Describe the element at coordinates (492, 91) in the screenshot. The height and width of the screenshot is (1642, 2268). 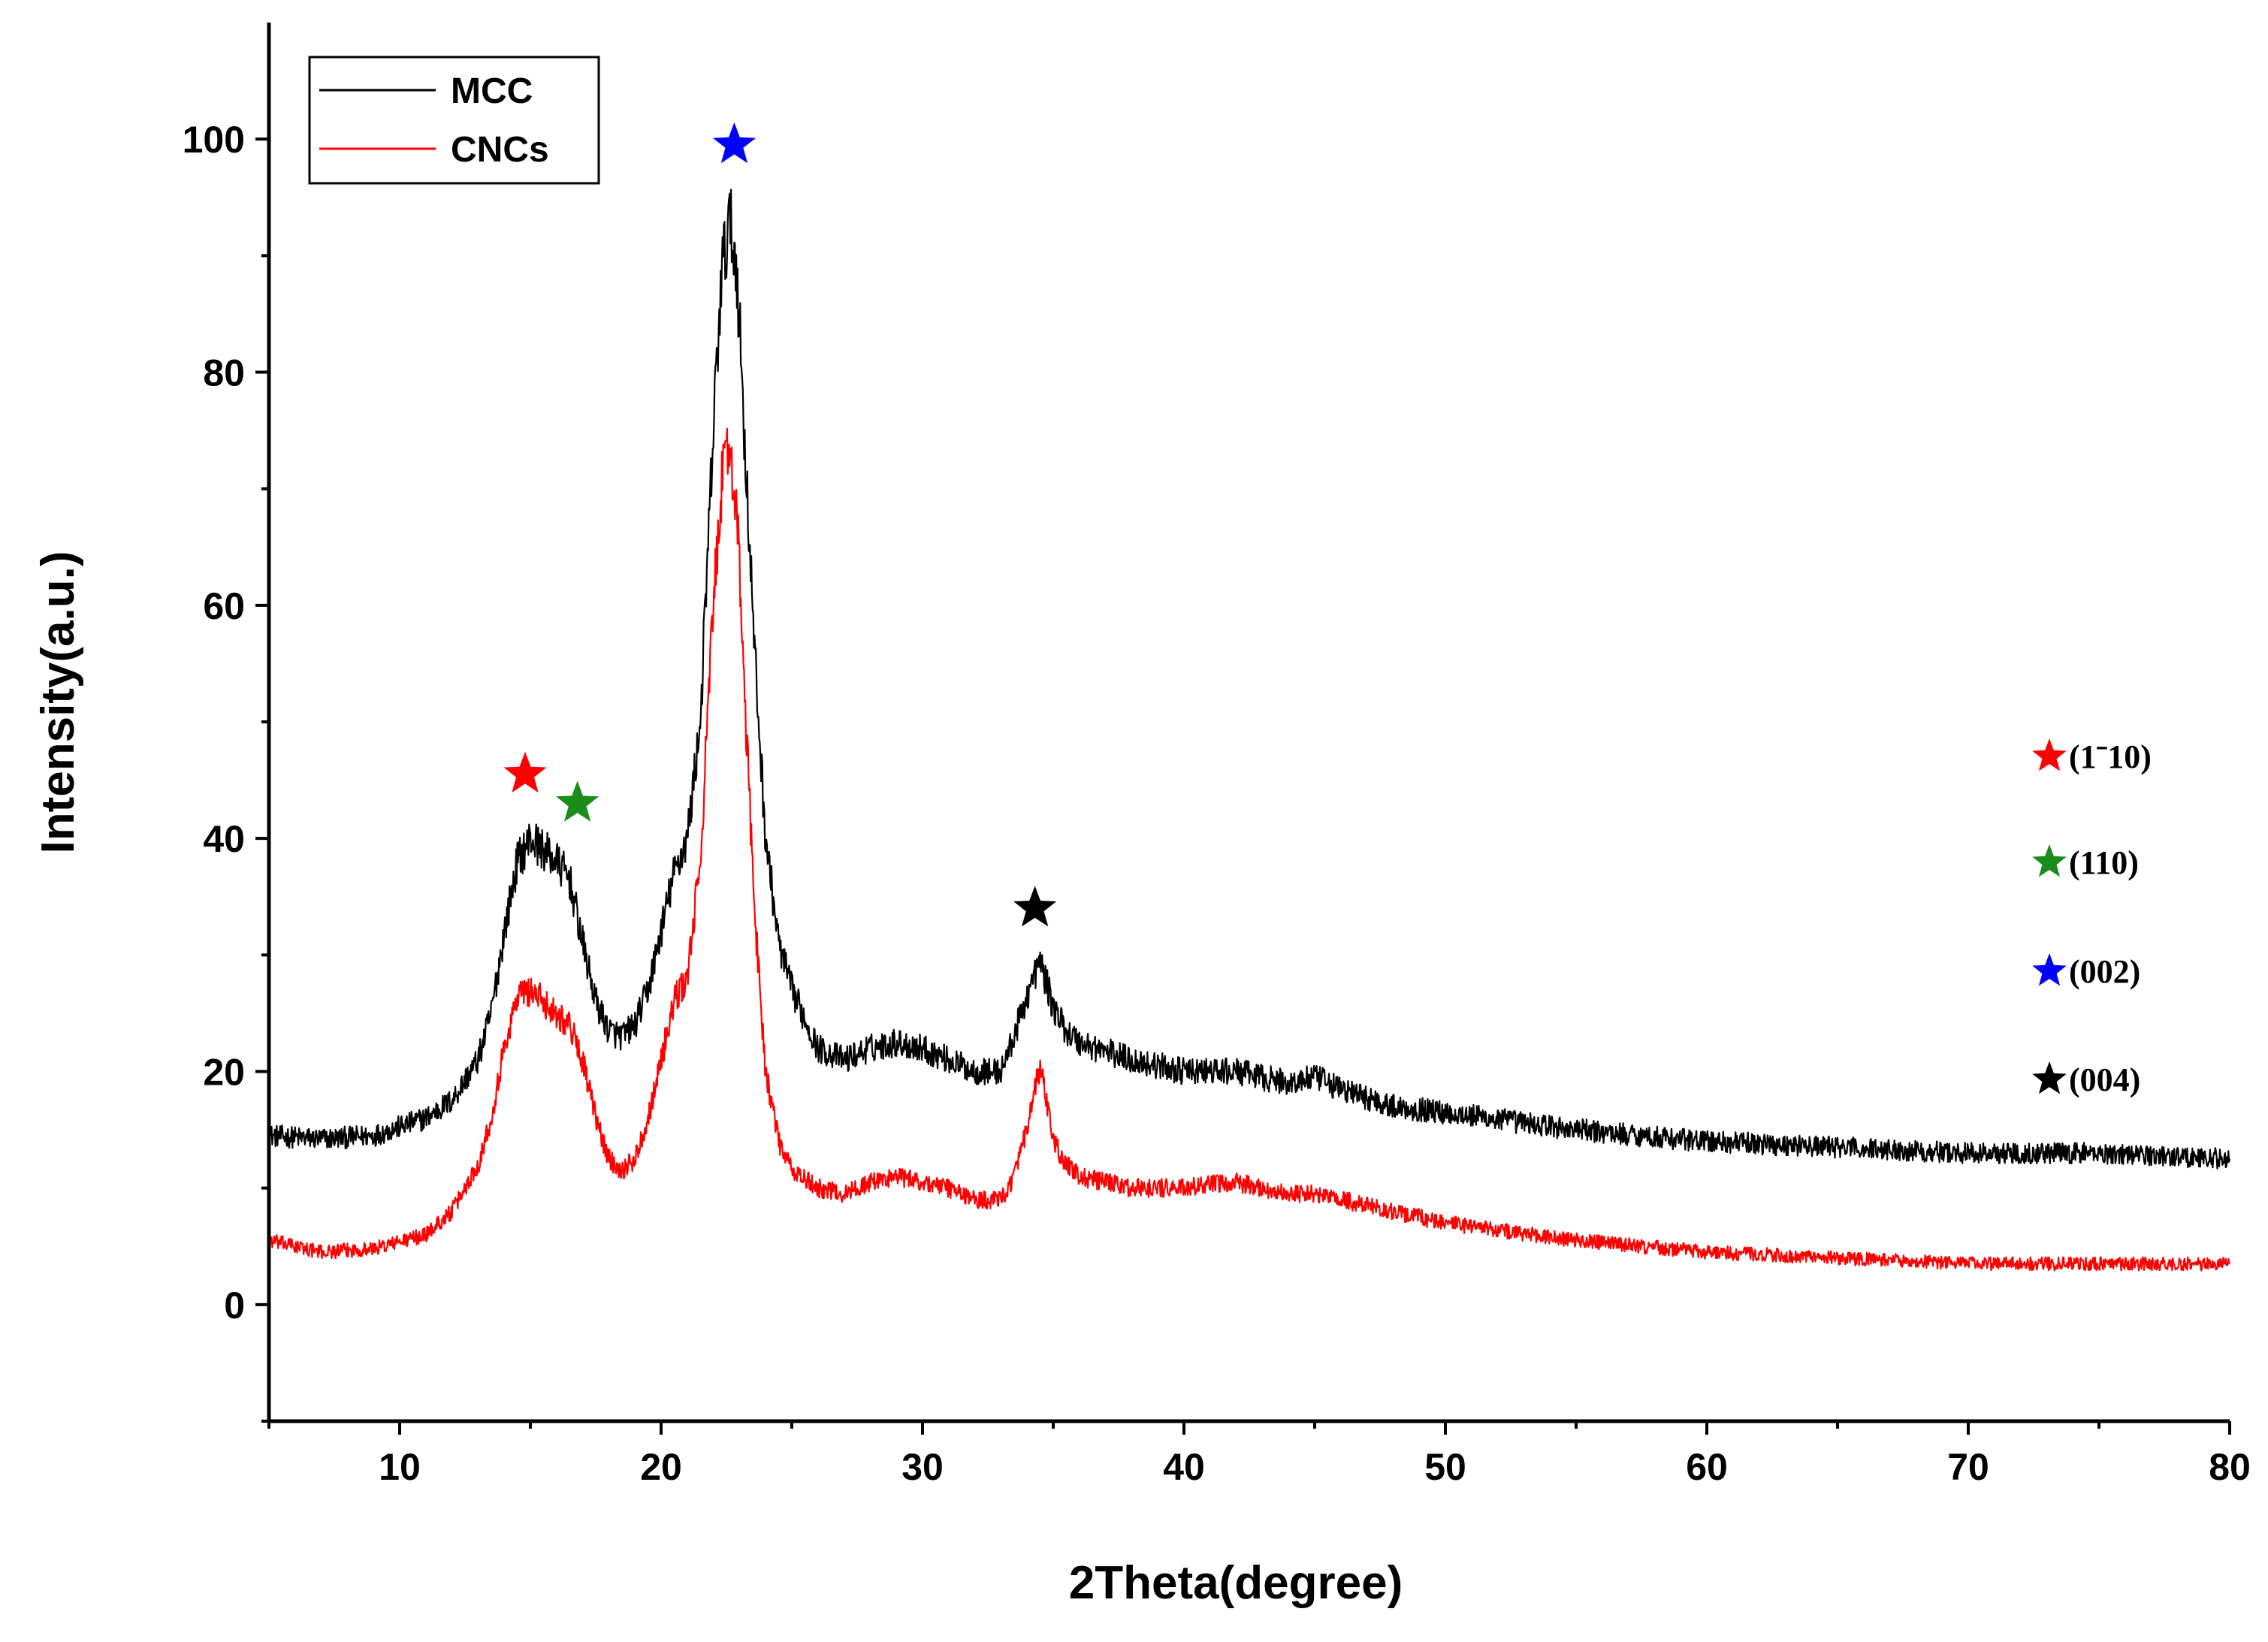
I see `legend-mcc-label: MCC` at that location.